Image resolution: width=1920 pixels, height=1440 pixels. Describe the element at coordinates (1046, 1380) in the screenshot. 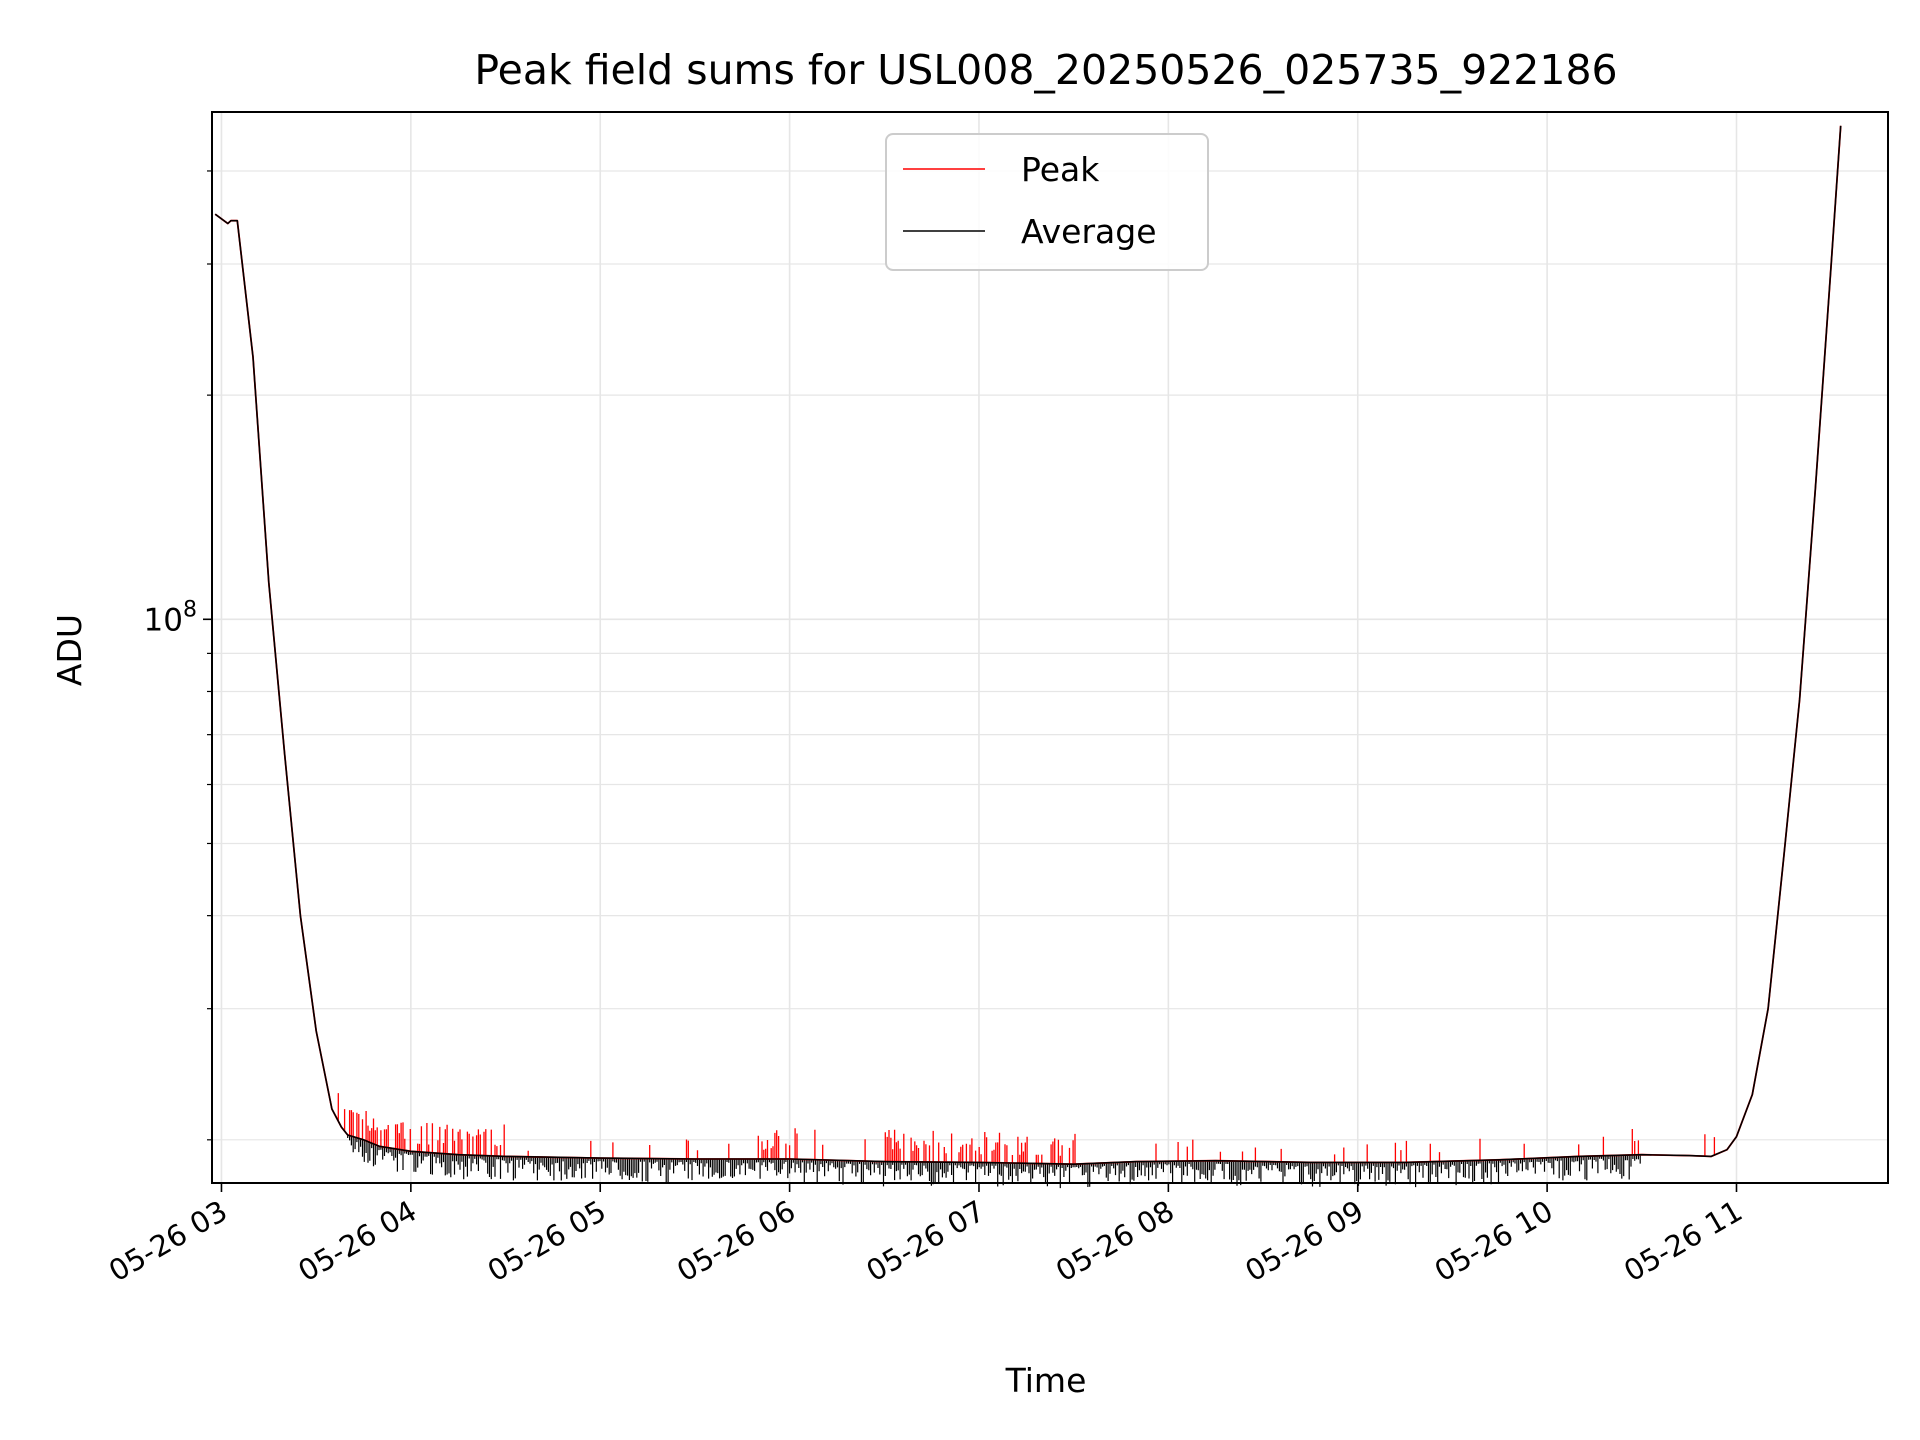

I see `x-axis-label: Time` at that location.